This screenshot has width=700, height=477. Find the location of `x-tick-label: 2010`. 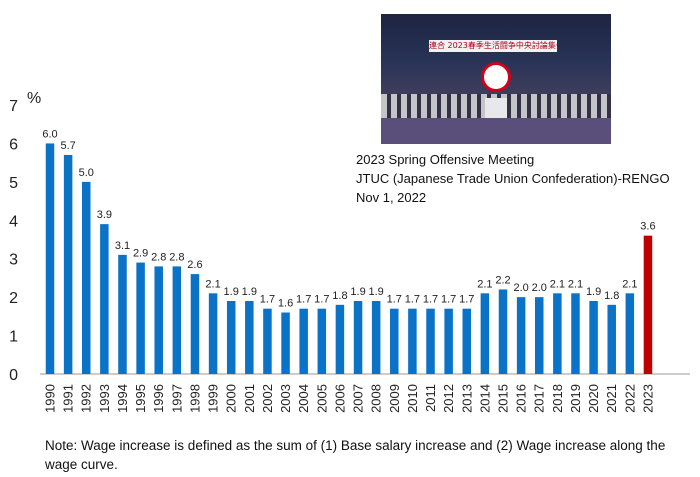

x-tick-label: 2010 is located at coordinates (412, 398).